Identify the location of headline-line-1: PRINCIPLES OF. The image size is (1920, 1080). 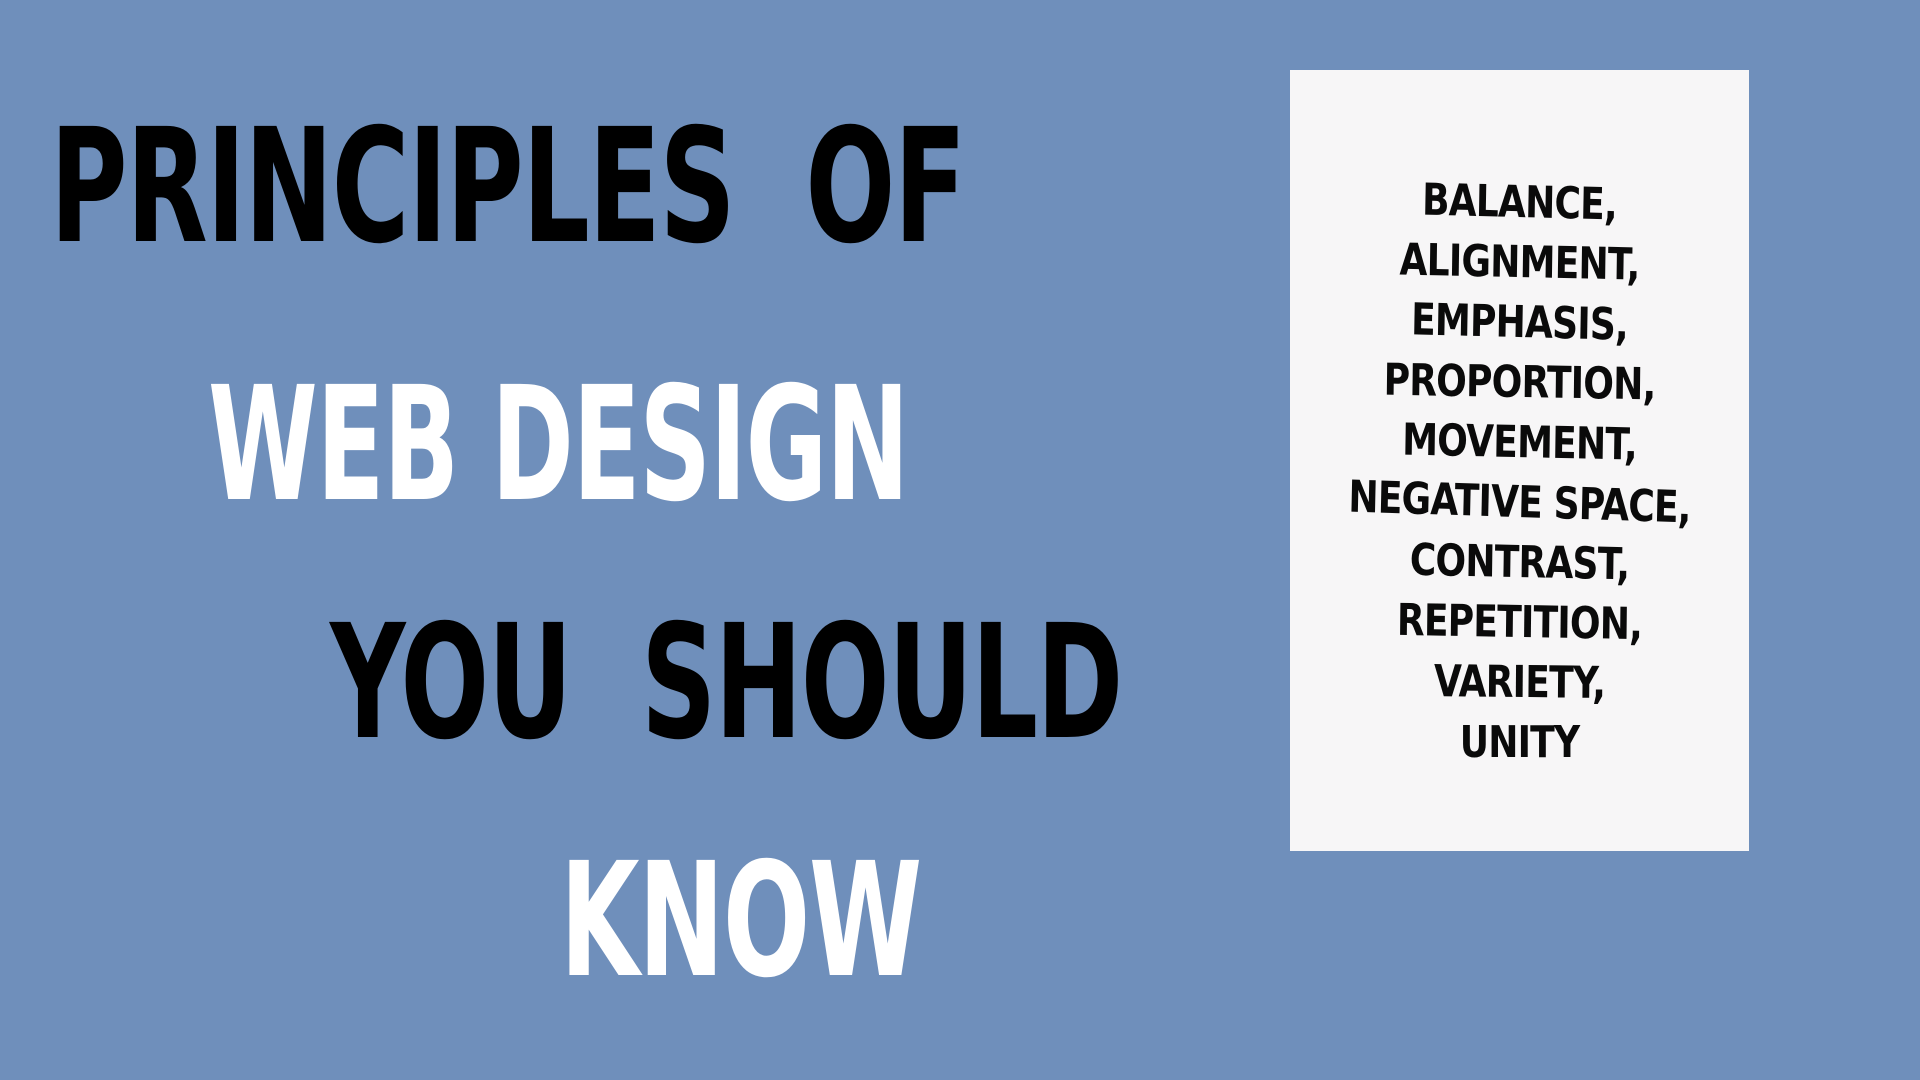
(508, 187).